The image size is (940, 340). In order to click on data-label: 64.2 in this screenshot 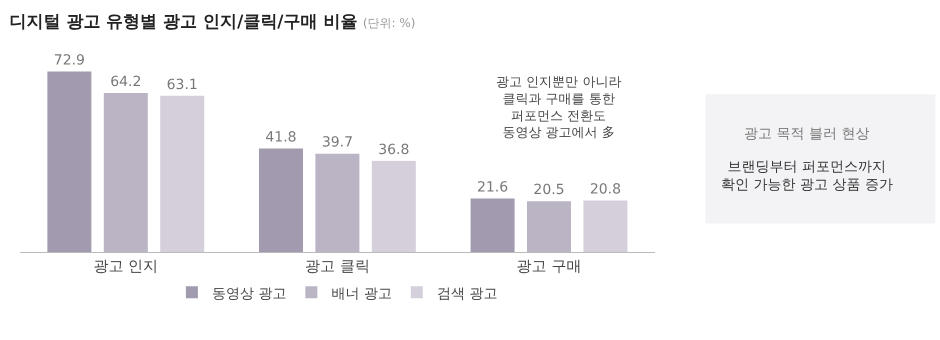, I will do `click(126, 82)`.